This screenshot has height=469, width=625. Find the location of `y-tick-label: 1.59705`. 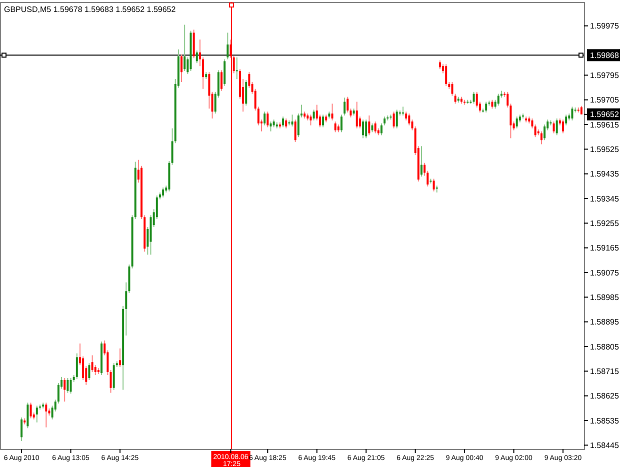

y-tick-label: 1.59705 is located at coordinates (605, 100).